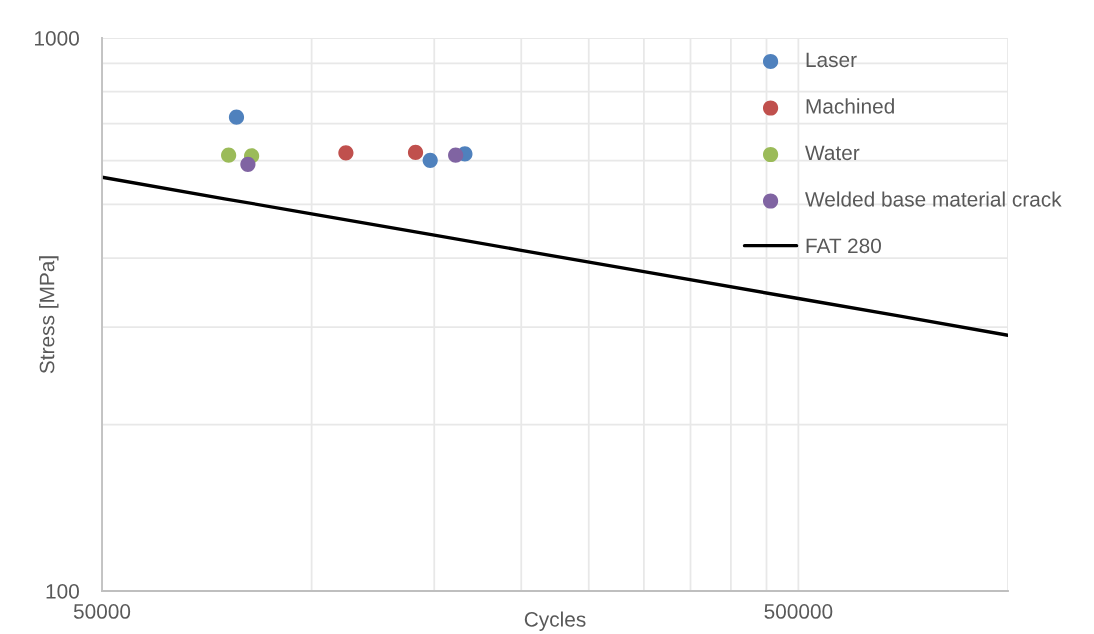 Image resolution: width=1094 pixels, height=634 pixels. I want to click on legend-label: Machined, so click(850, 106).